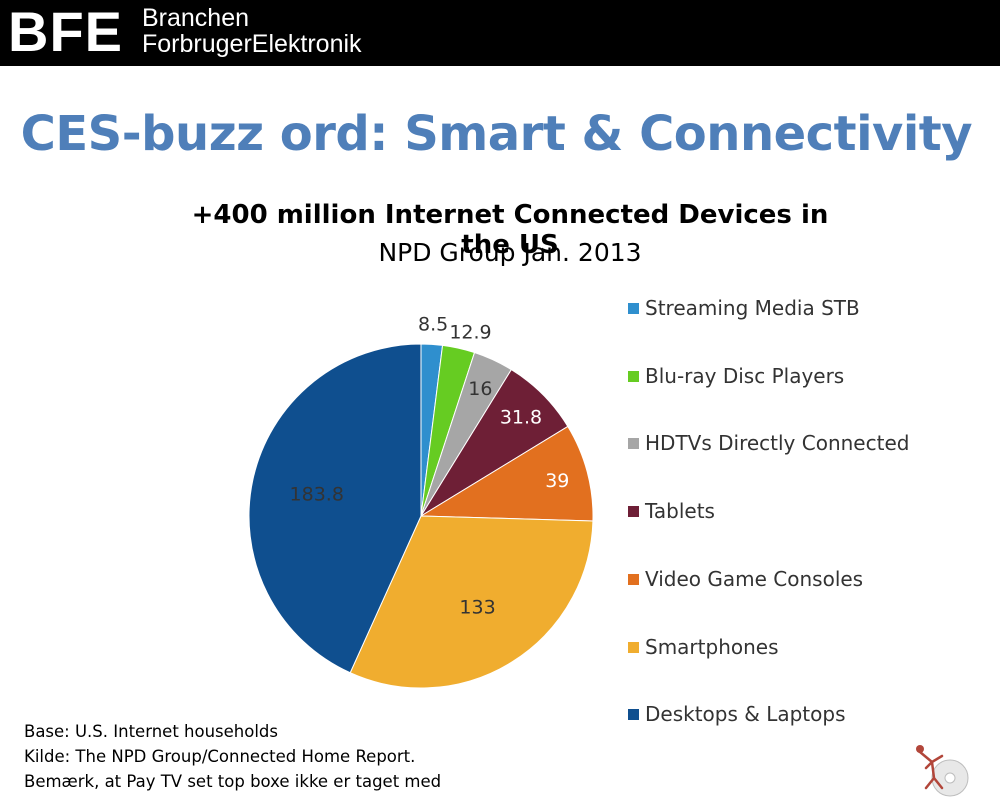  I want to click on legend-item-tablets: Tablets, so click(671, 511).